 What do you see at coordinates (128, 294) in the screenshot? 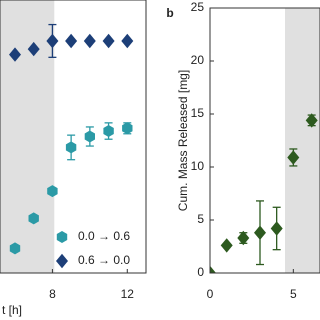
I see `x-tick-label: 12` at bounding box center [128, 294].